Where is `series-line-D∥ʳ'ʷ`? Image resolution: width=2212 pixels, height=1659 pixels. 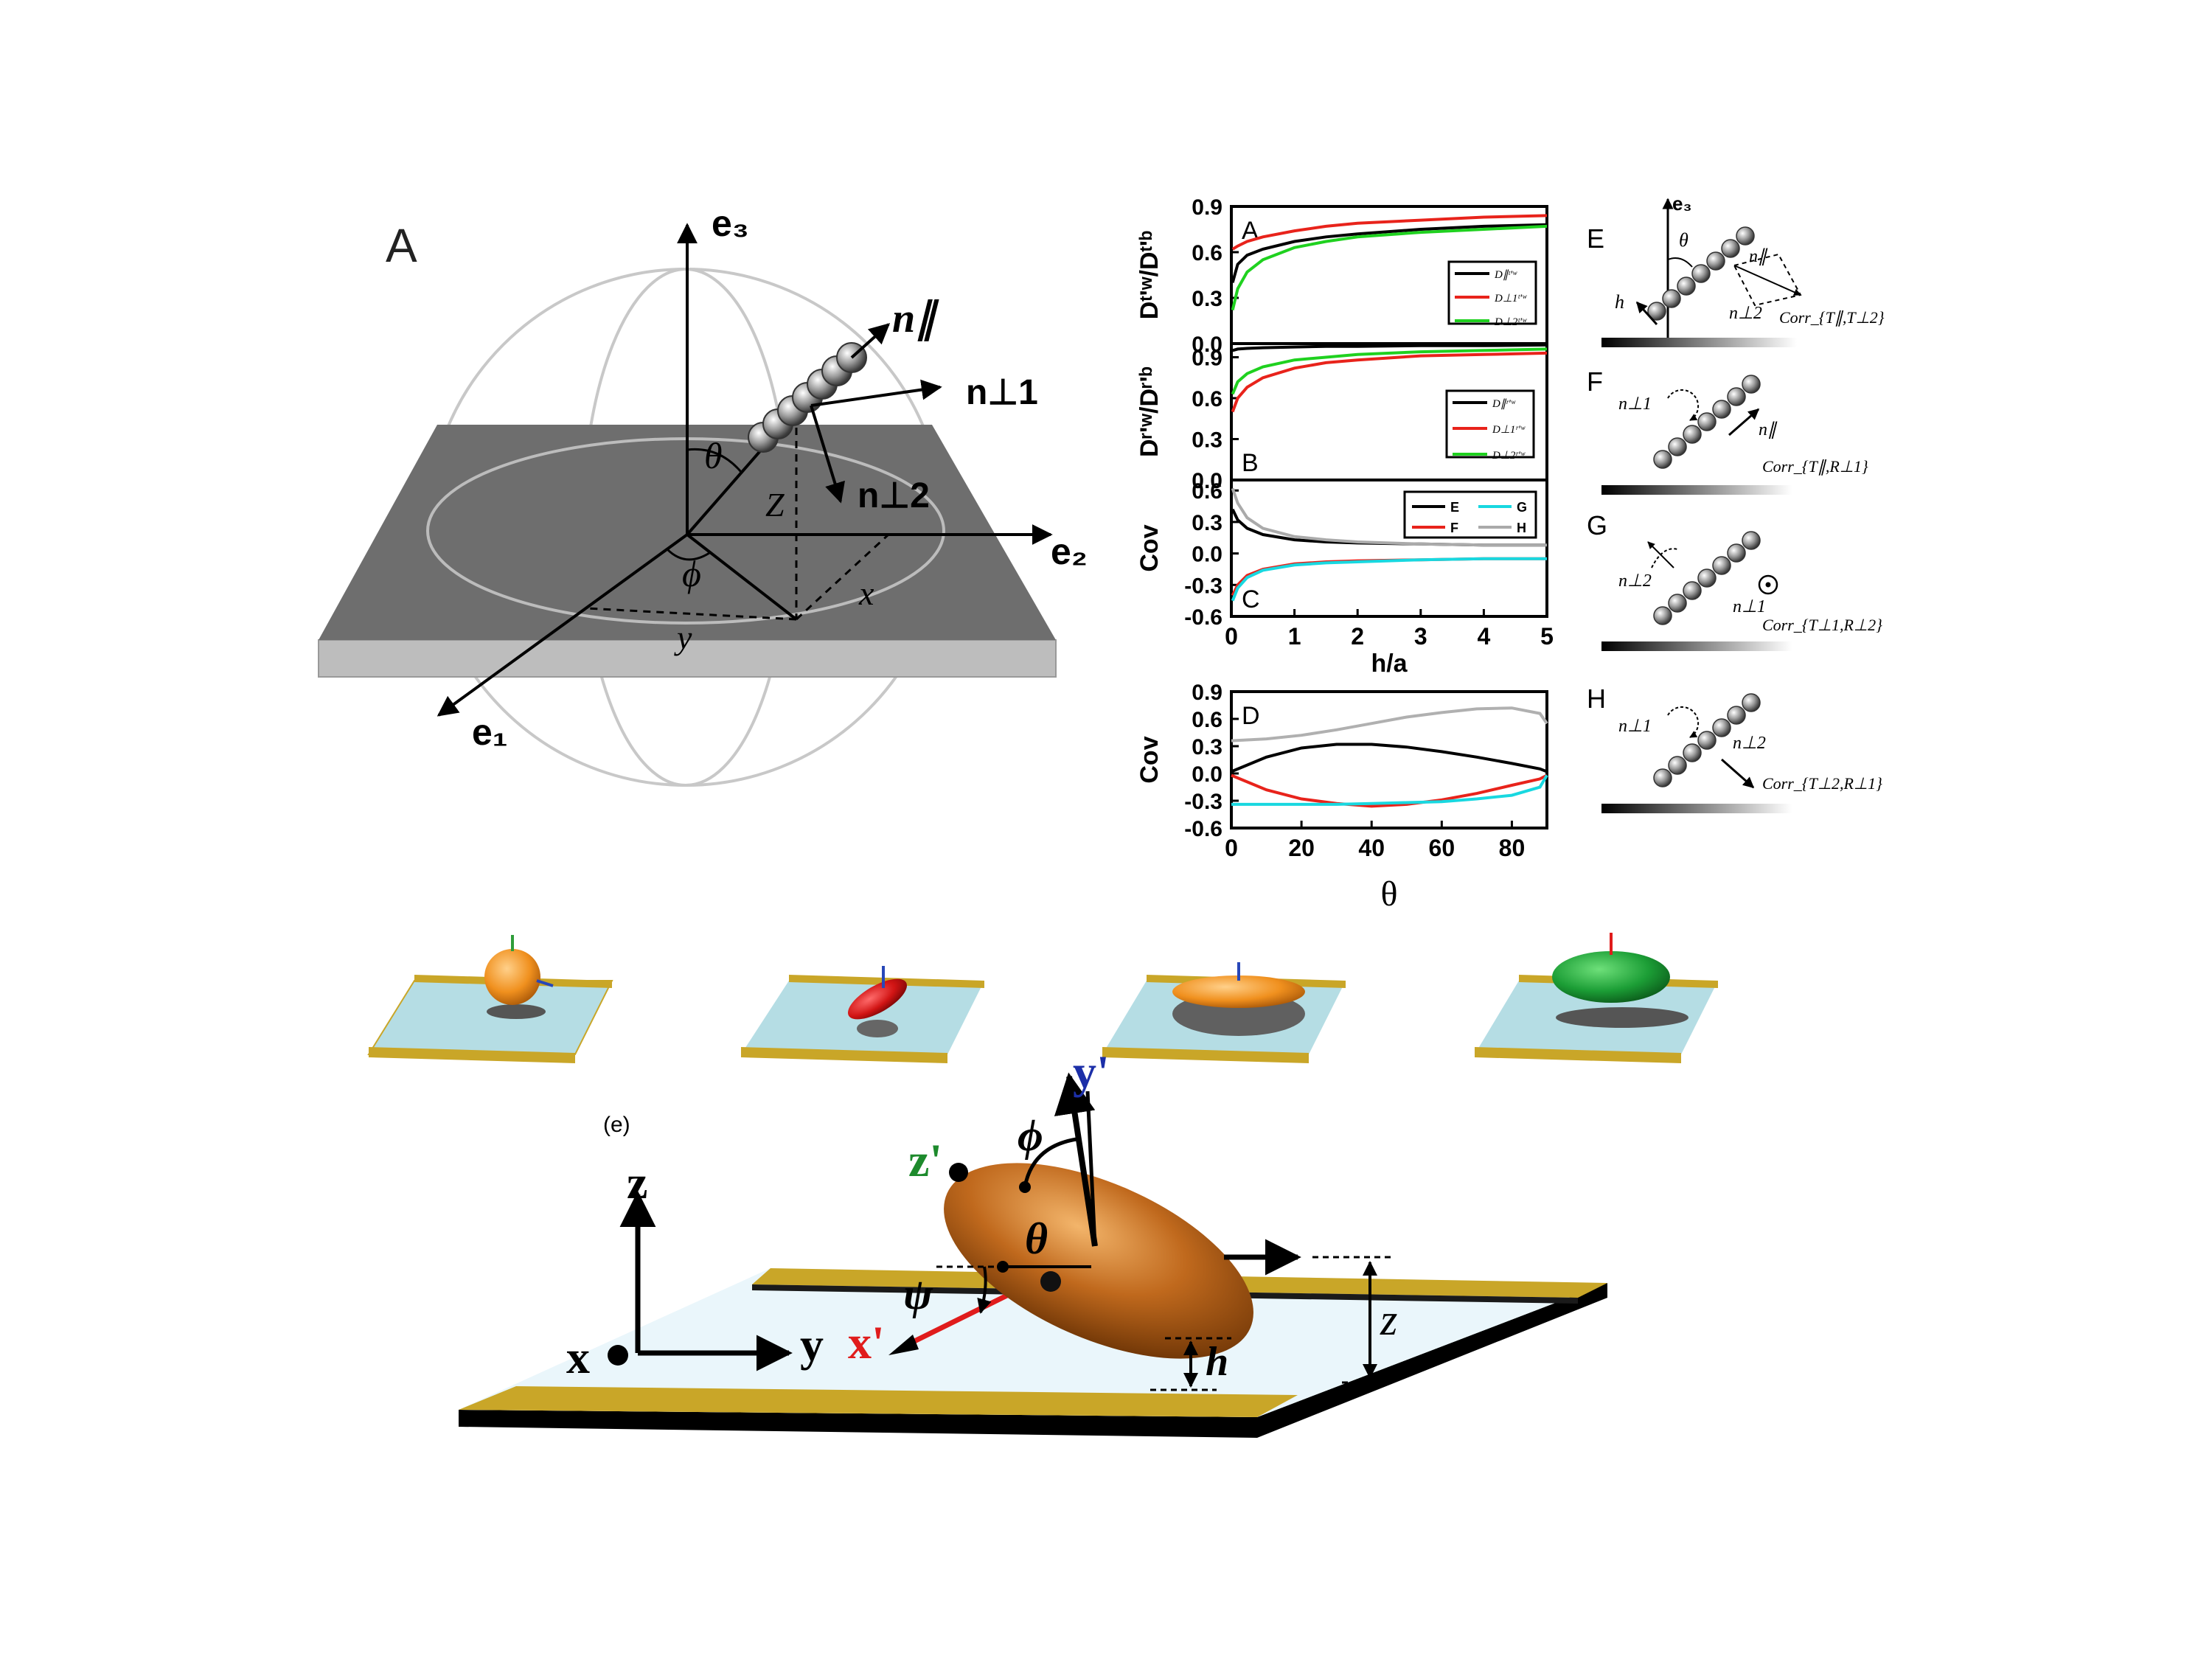
series-line-D∥ʳ'ʷ is located at coordinates (1390, 347).